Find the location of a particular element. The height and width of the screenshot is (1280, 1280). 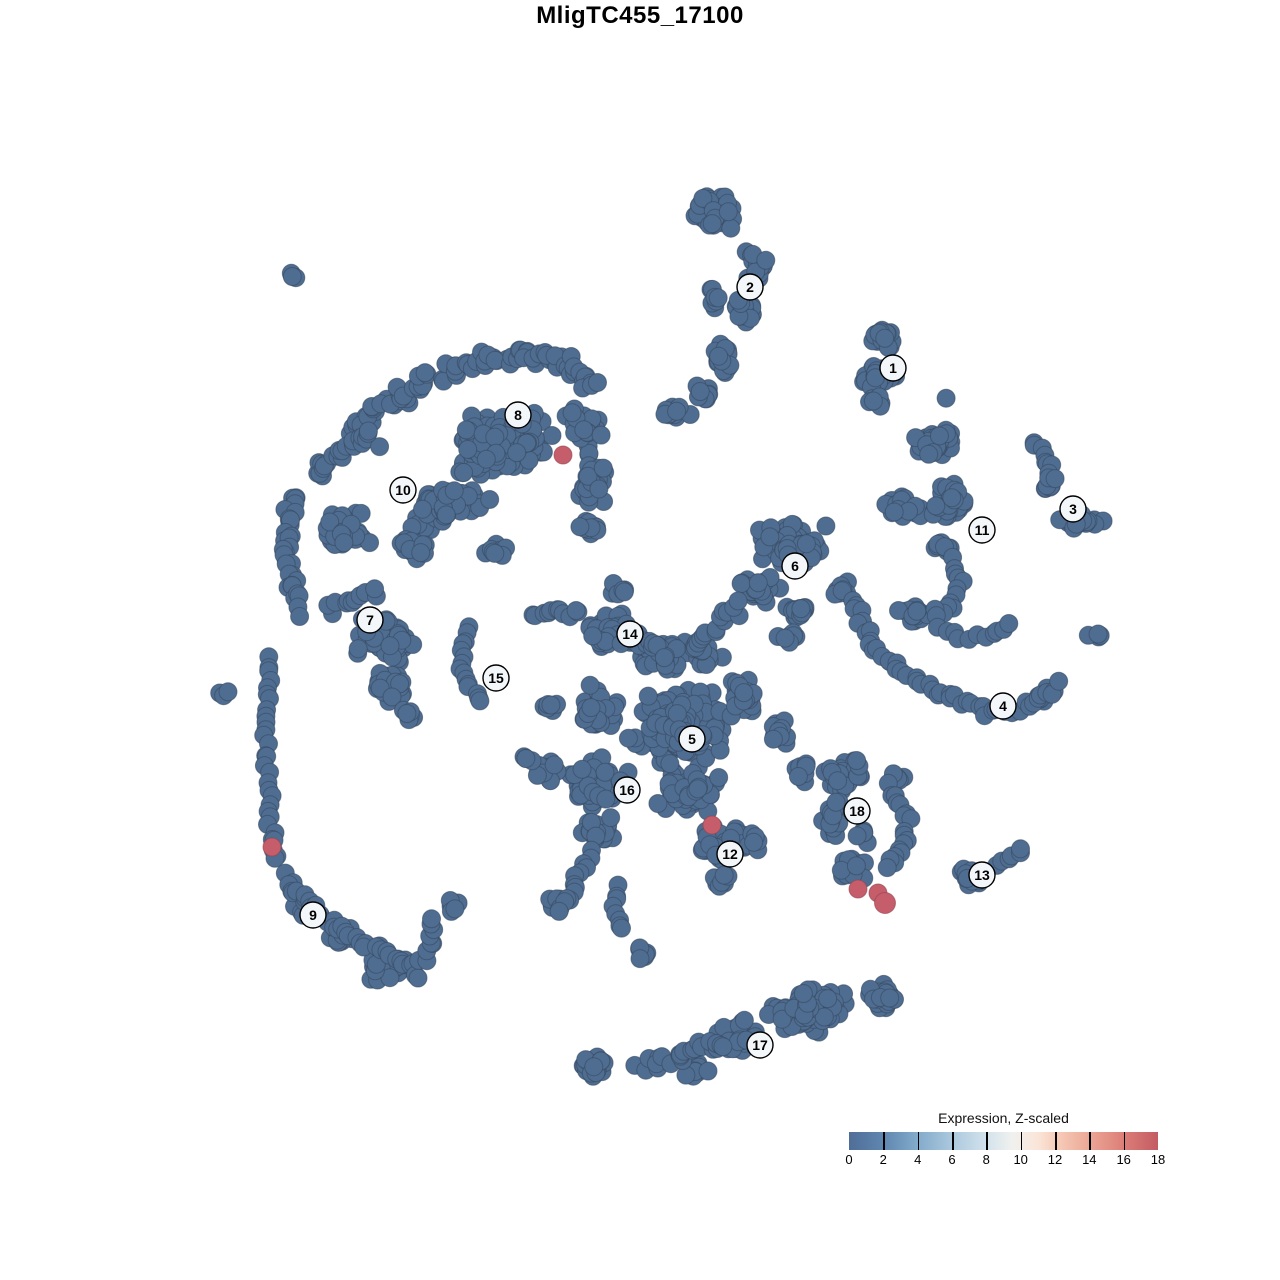

cluster-label-14: 14 is located at coordinates (630, 634).